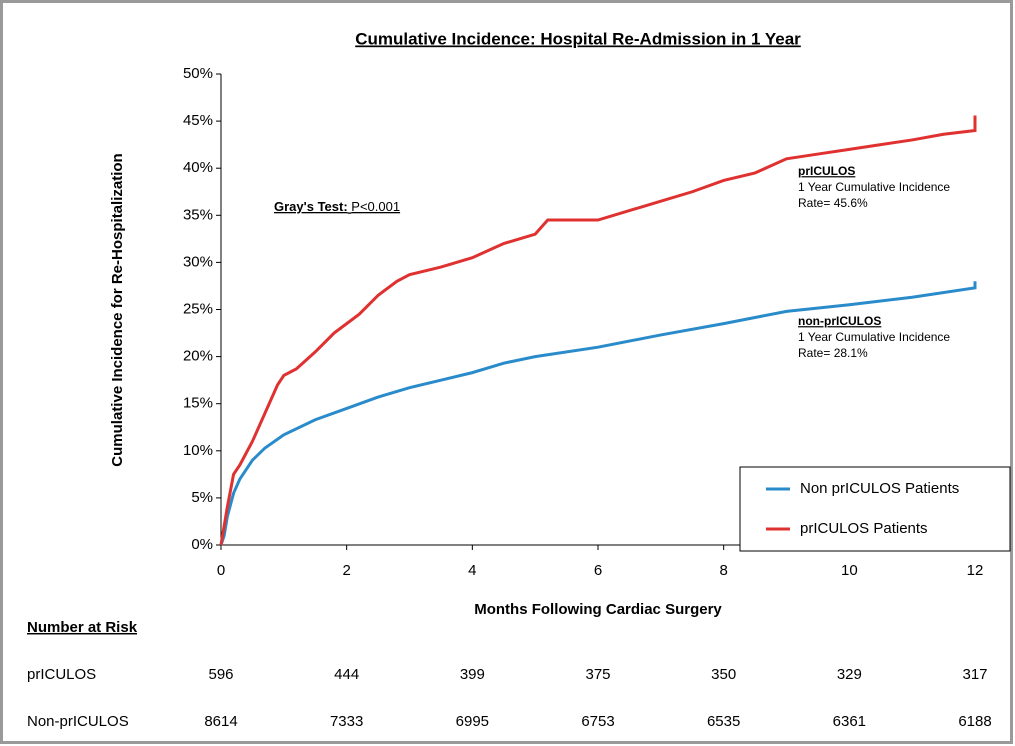 Image resolution: width=1015 pixels, height=746 pixels. I want to click on risk-value: 444, so click(346, 674).